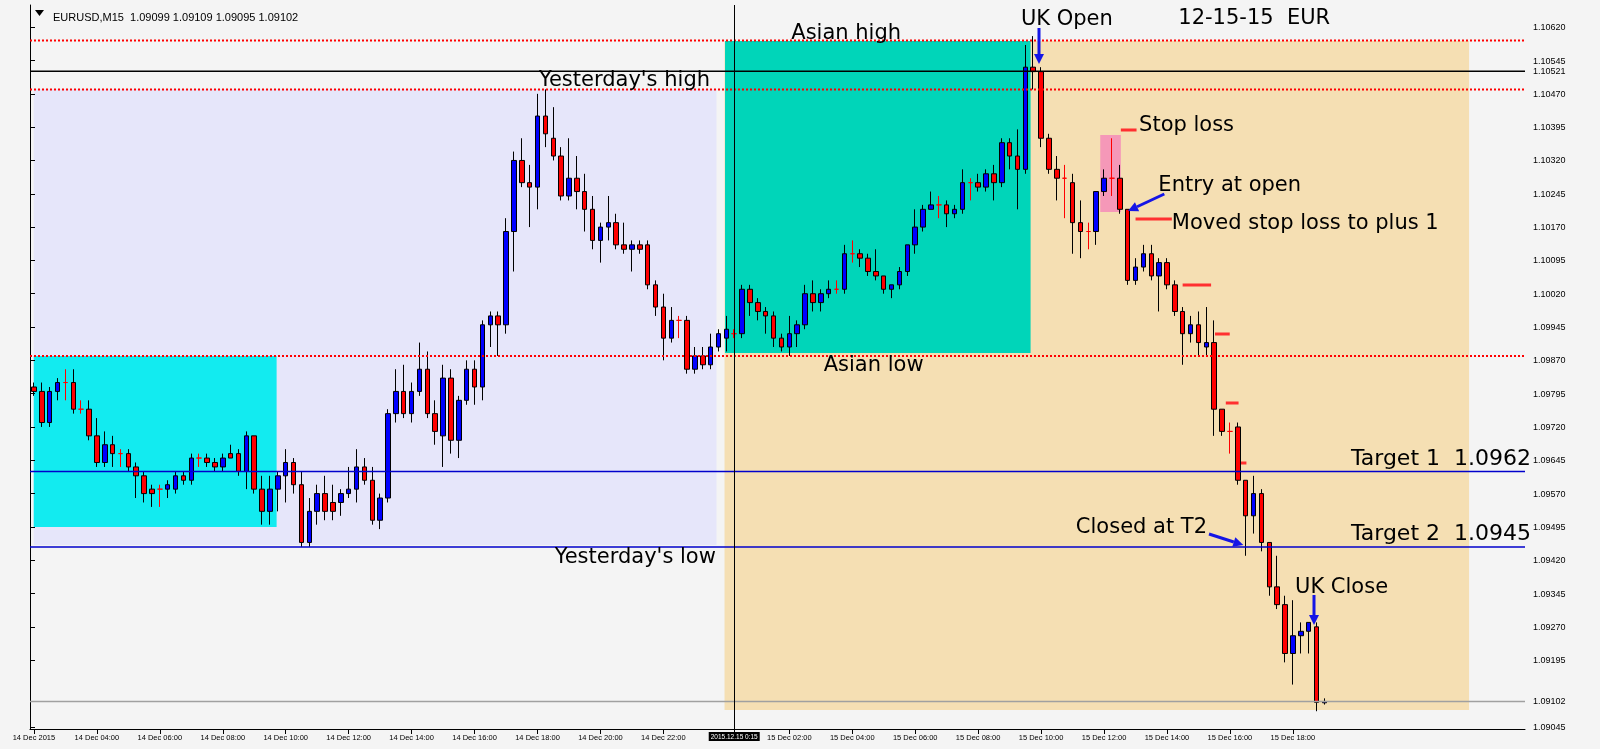  Describe the element at coordinates (1440, 457) in the screenshot. I see `ref-line-label: Target 1 1.0962` at that location.